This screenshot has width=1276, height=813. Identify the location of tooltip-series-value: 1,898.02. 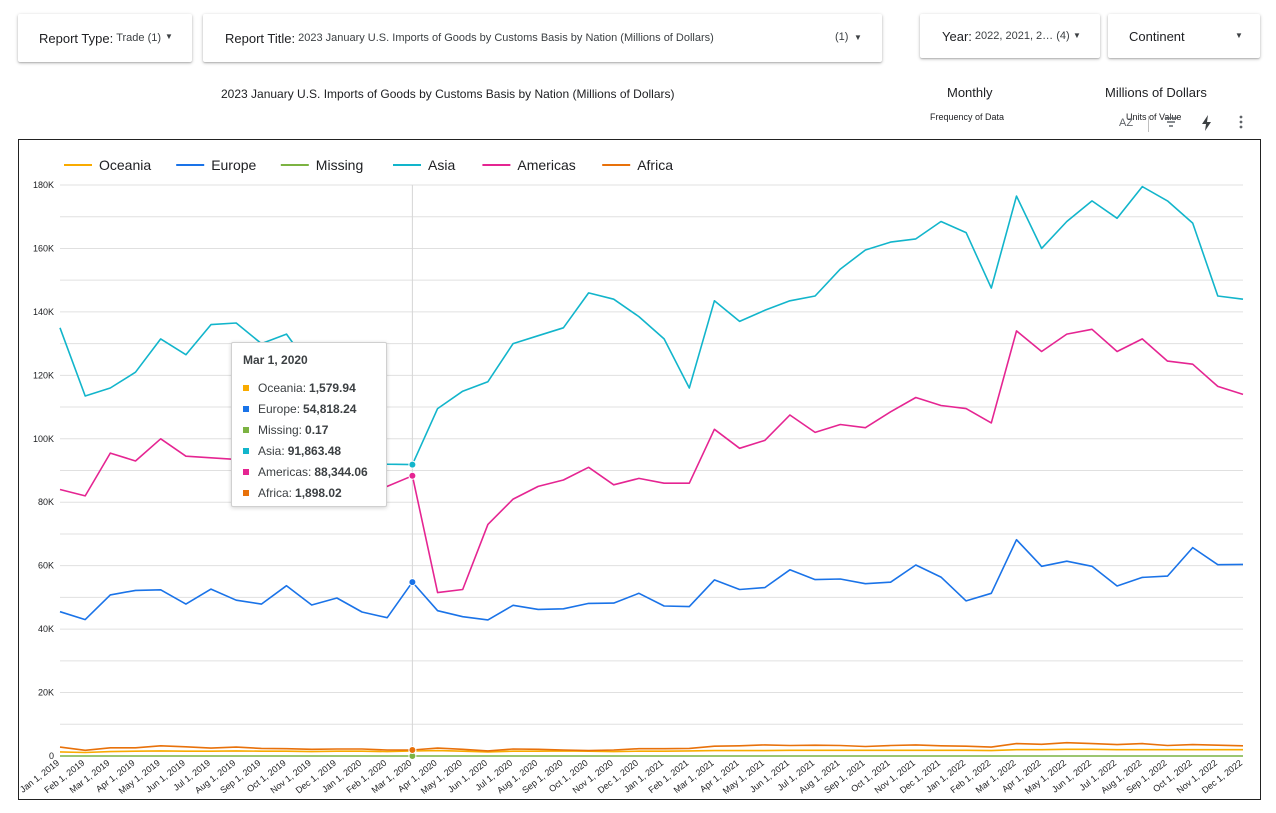
(318, 492).